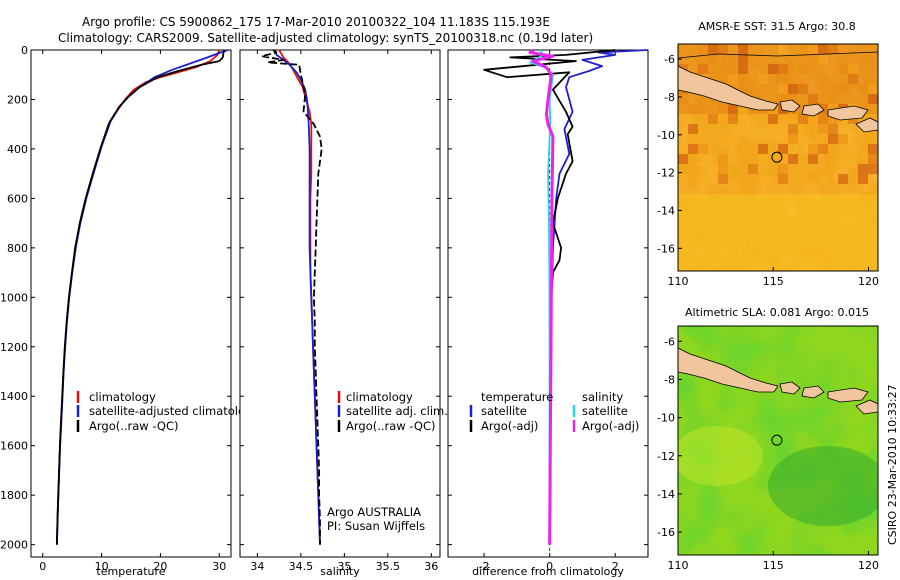  I want to click on salinity-legend-satellite: satellite adj. clim., so click(397, 411).